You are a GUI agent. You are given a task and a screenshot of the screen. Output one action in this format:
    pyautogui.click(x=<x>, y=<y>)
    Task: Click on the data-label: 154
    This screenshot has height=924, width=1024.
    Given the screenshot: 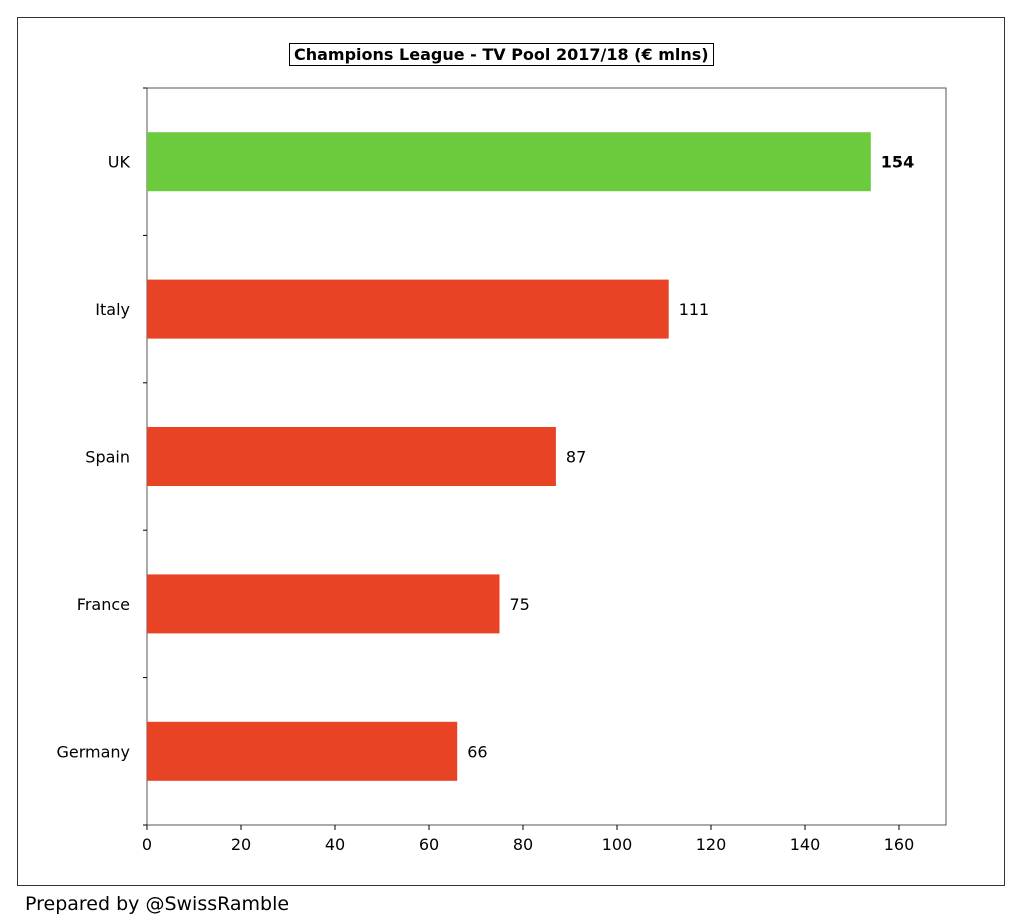 What is the action you would take?
    pyautogui.click(x=897, y=162)
    